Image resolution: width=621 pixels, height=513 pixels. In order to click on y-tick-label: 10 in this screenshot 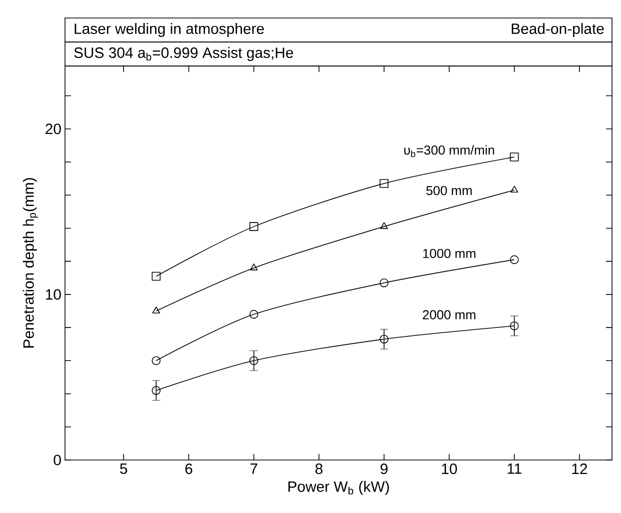, I will do `click(53, 294)`.